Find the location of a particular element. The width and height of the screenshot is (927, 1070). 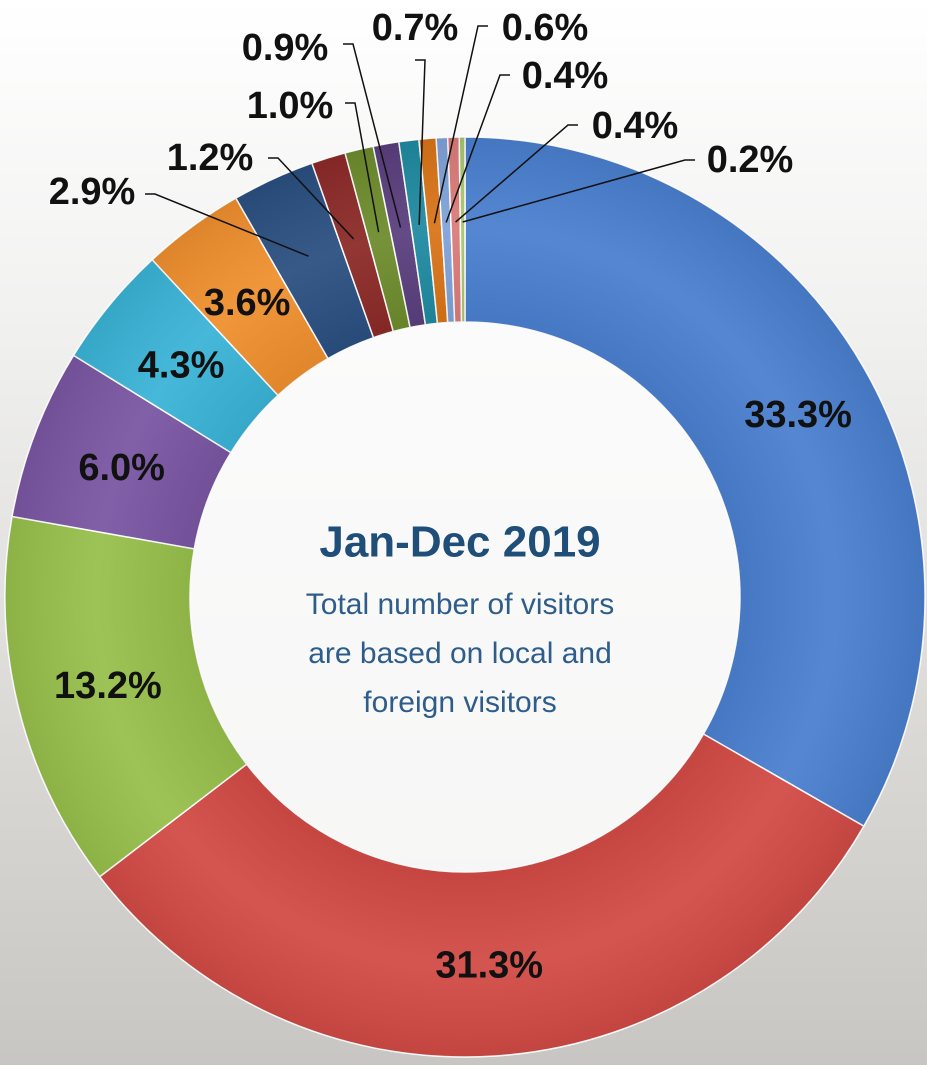

data-label: 33.3% is located at coordinates (798, 415).